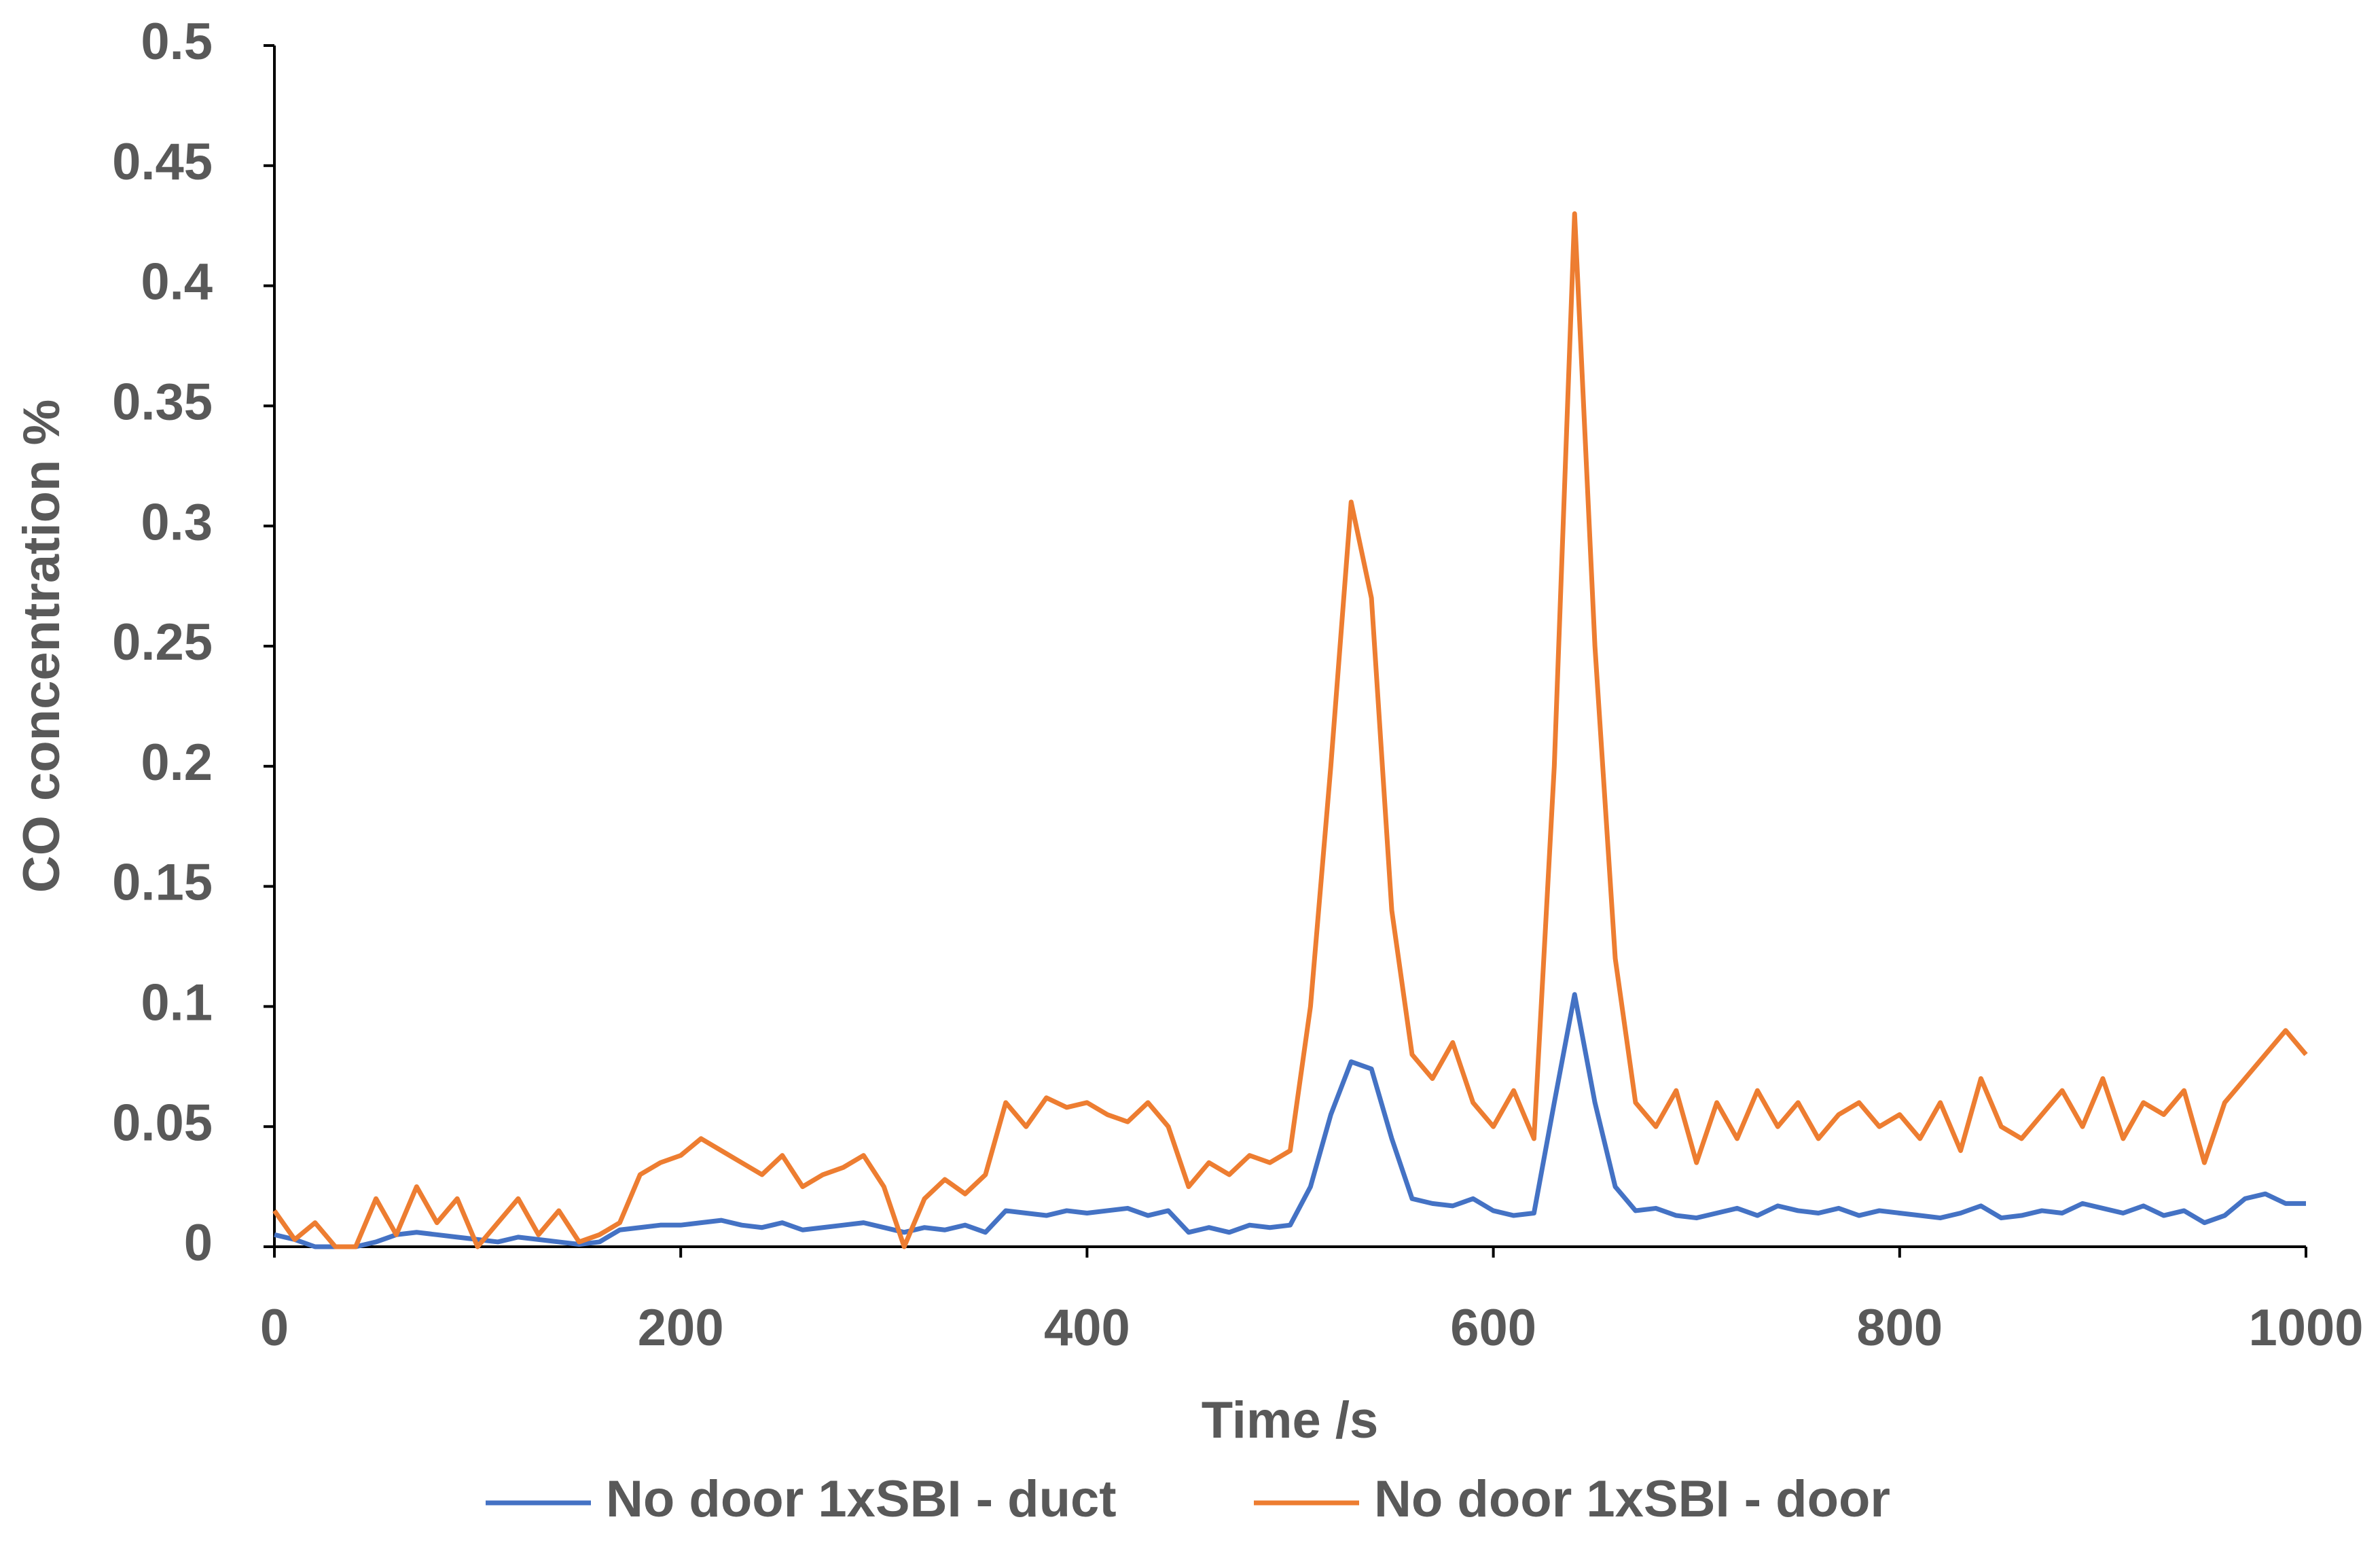 Image resolution: width=2380 pixels, height=1545 pixels. I want to click on y-tick-label: 0.15, so click(162, 883).